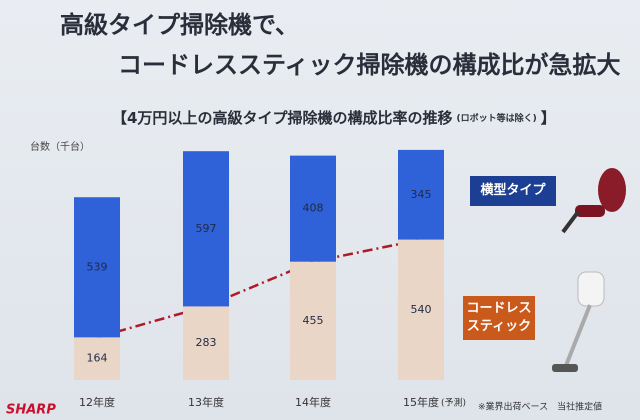 The width and height of the screenshot is (640, 420). Describe the element at coordinates (540, 407) in the screenshot. I see `footnote: ※業界出荷ベース 当社推定値` at that location.